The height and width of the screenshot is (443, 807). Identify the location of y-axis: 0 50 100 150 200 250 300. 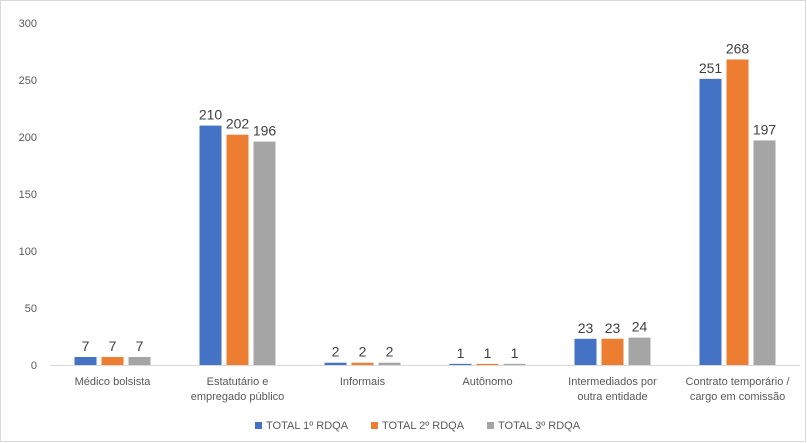
(28, 195).